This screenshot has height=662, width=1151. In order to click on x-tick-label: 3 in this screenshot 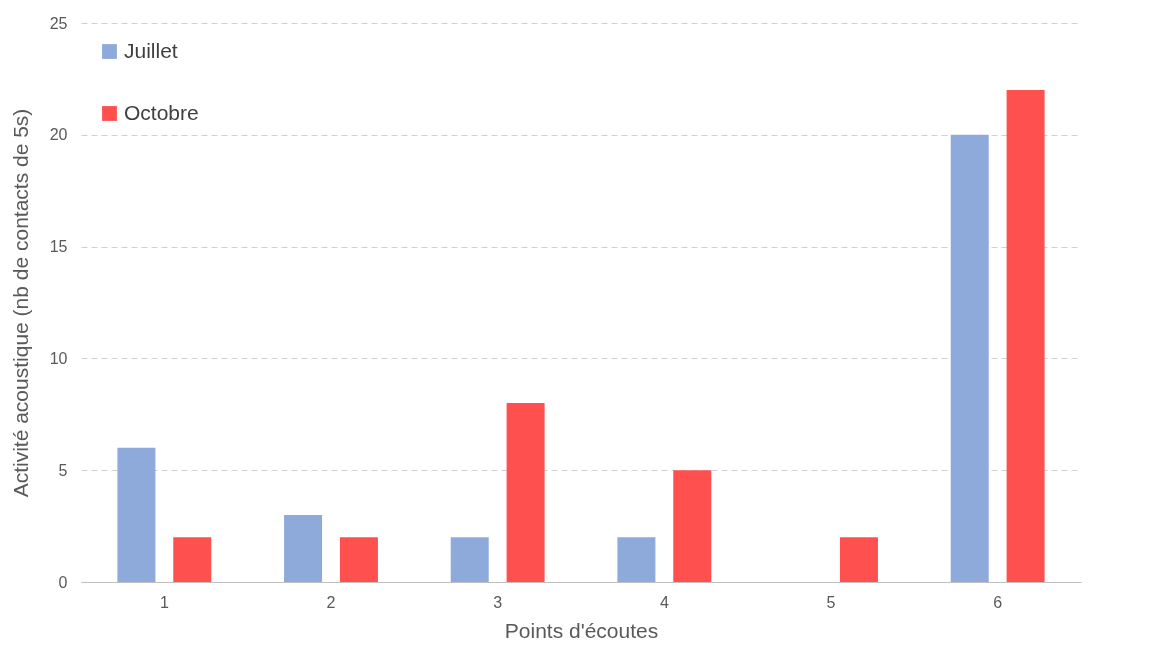, I will do `click(498, 602)`.